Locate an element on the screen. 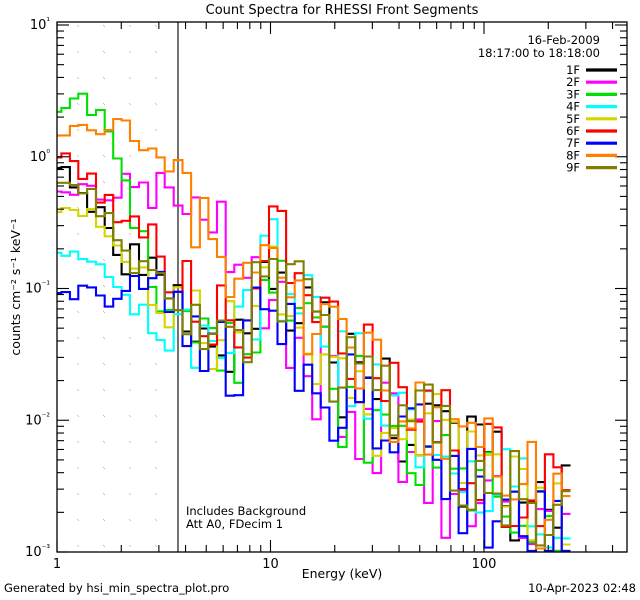 The width and height of the screenshot is (640, 600). x-tick-label: 10 is located at coordinates (270, 564).